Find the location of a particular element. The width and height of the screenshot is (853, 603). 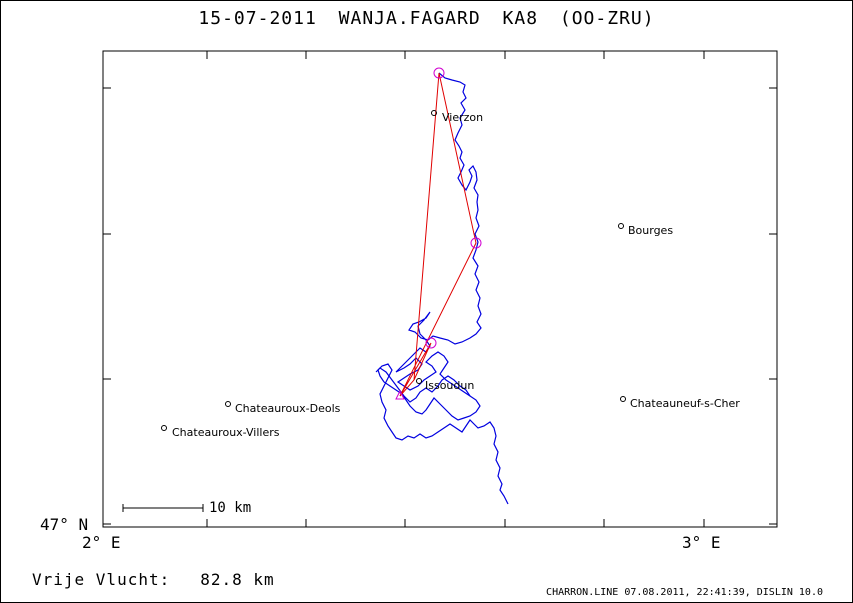

scale-bar is located at coordinates (163, 508).